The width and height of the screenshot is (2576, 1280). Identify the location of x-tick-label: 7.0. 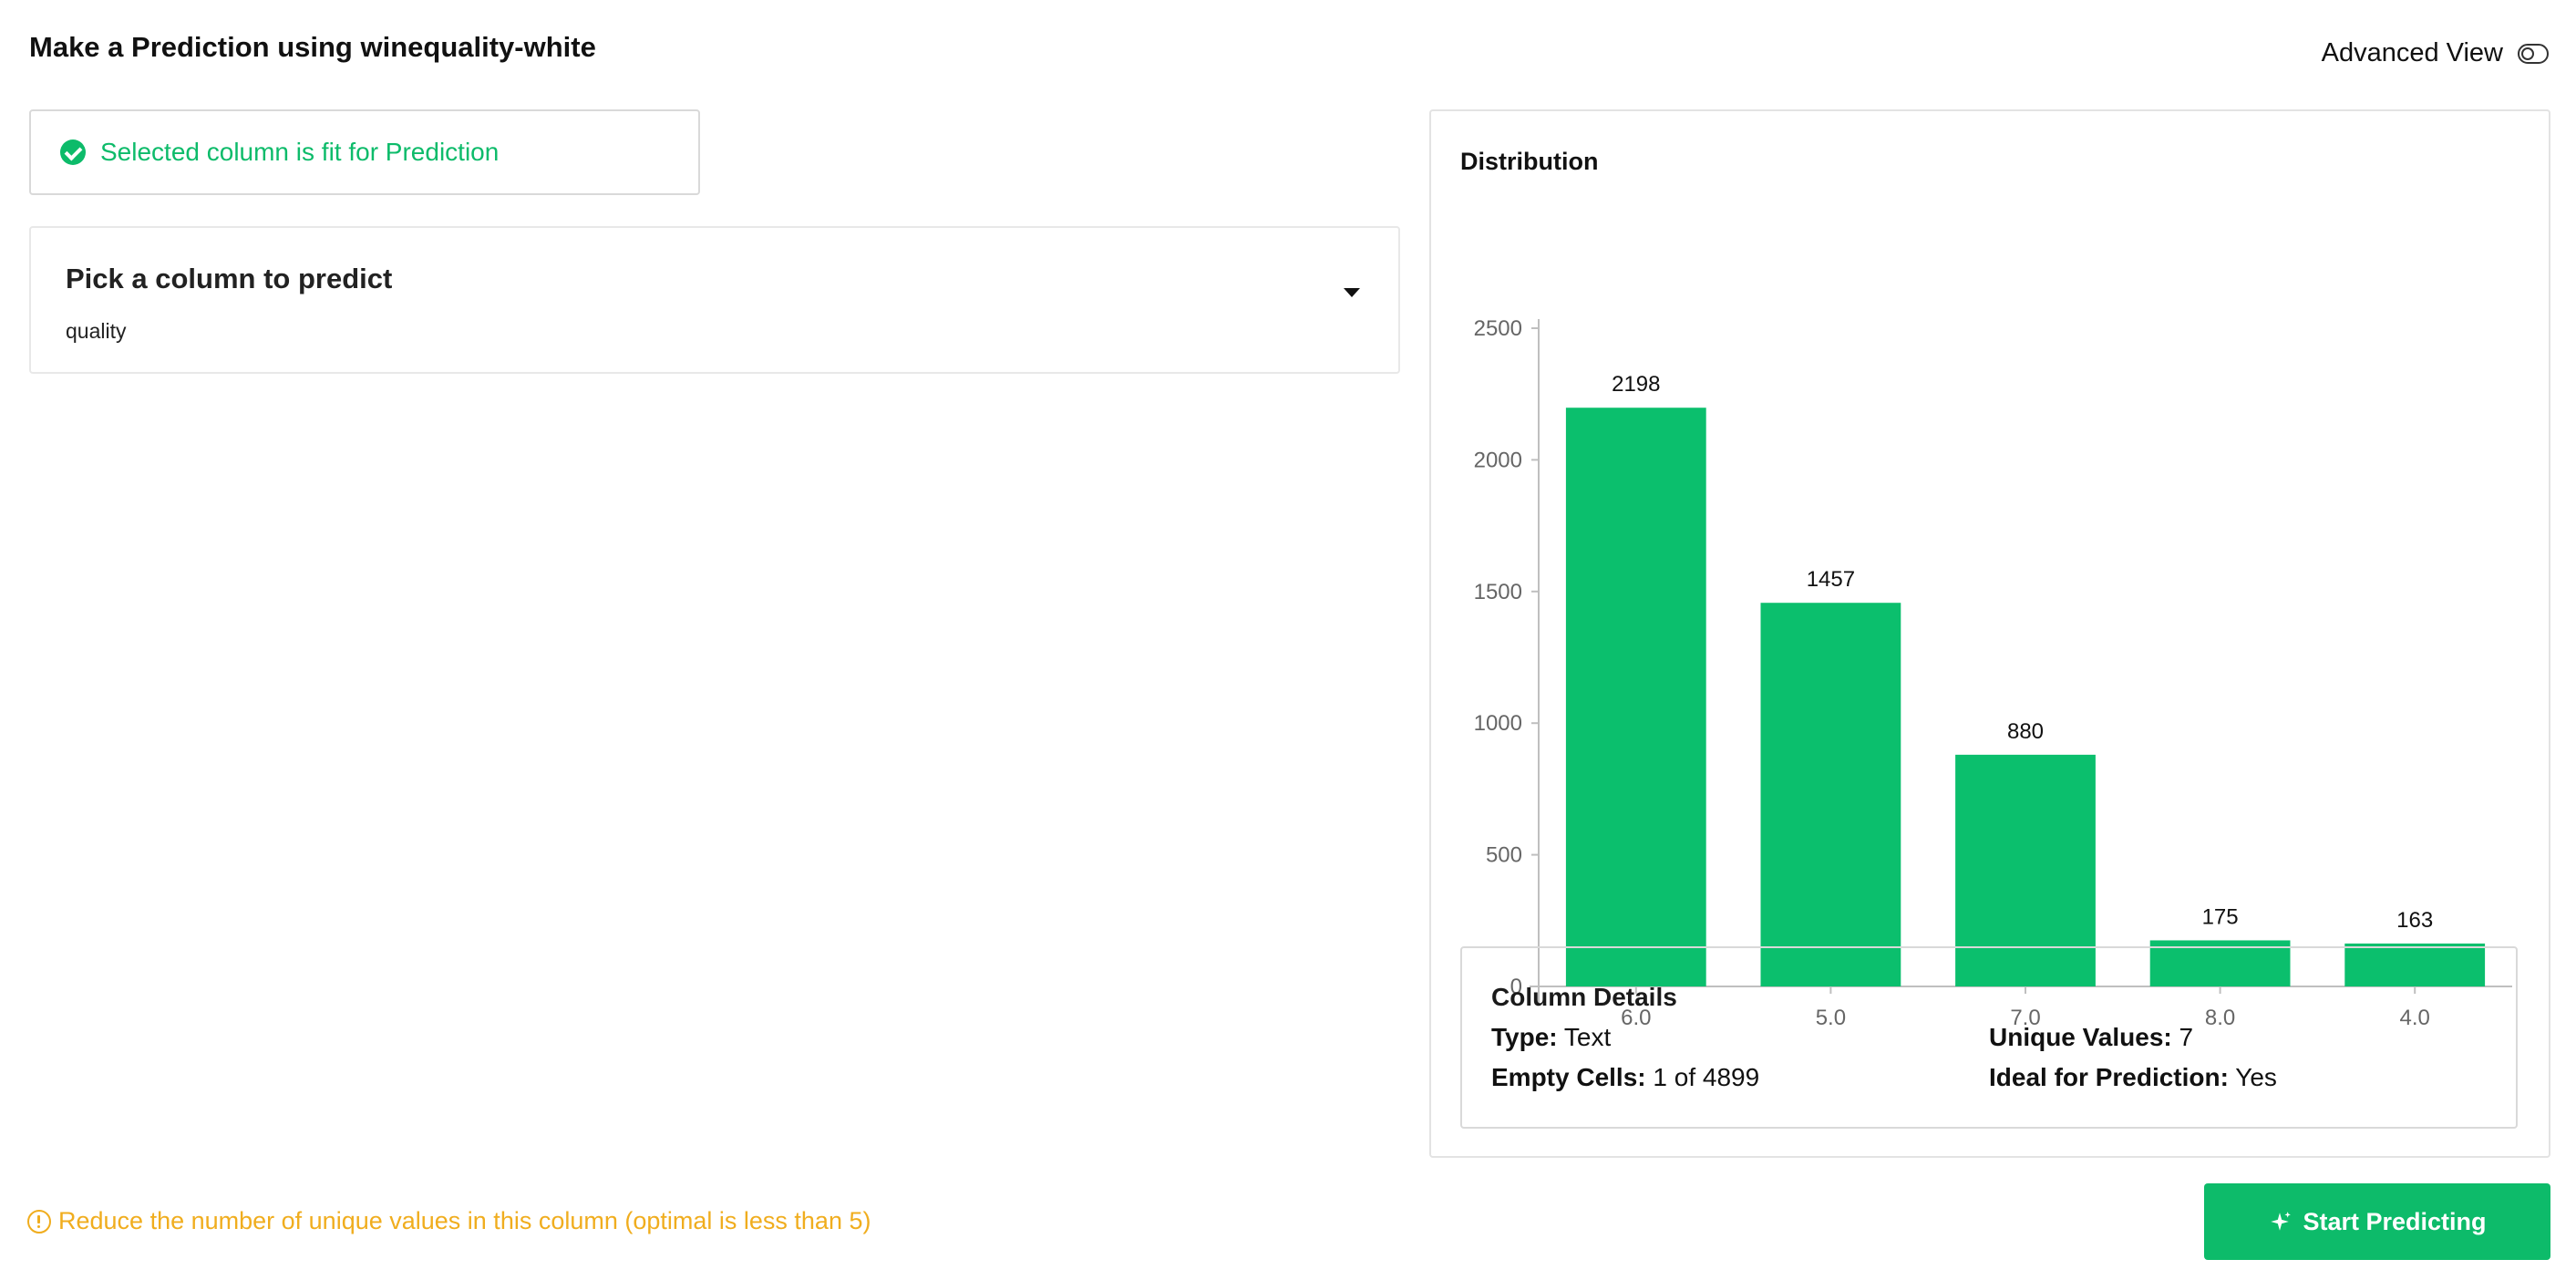
(2025, 1018).